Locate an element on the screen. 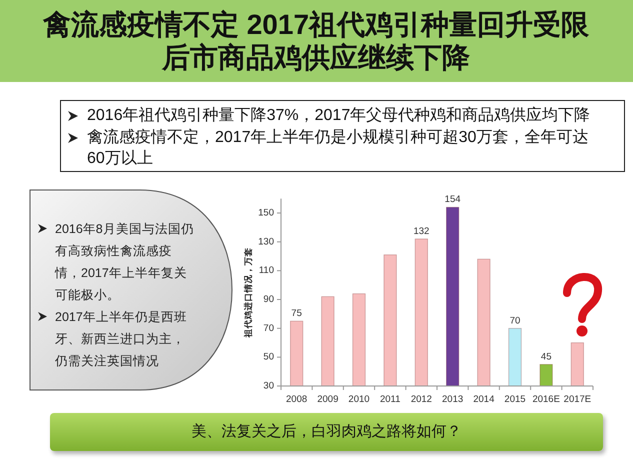 The height and width of the screenshot is (468, 633). data-label: 154 is located at coordinates (452, 200).